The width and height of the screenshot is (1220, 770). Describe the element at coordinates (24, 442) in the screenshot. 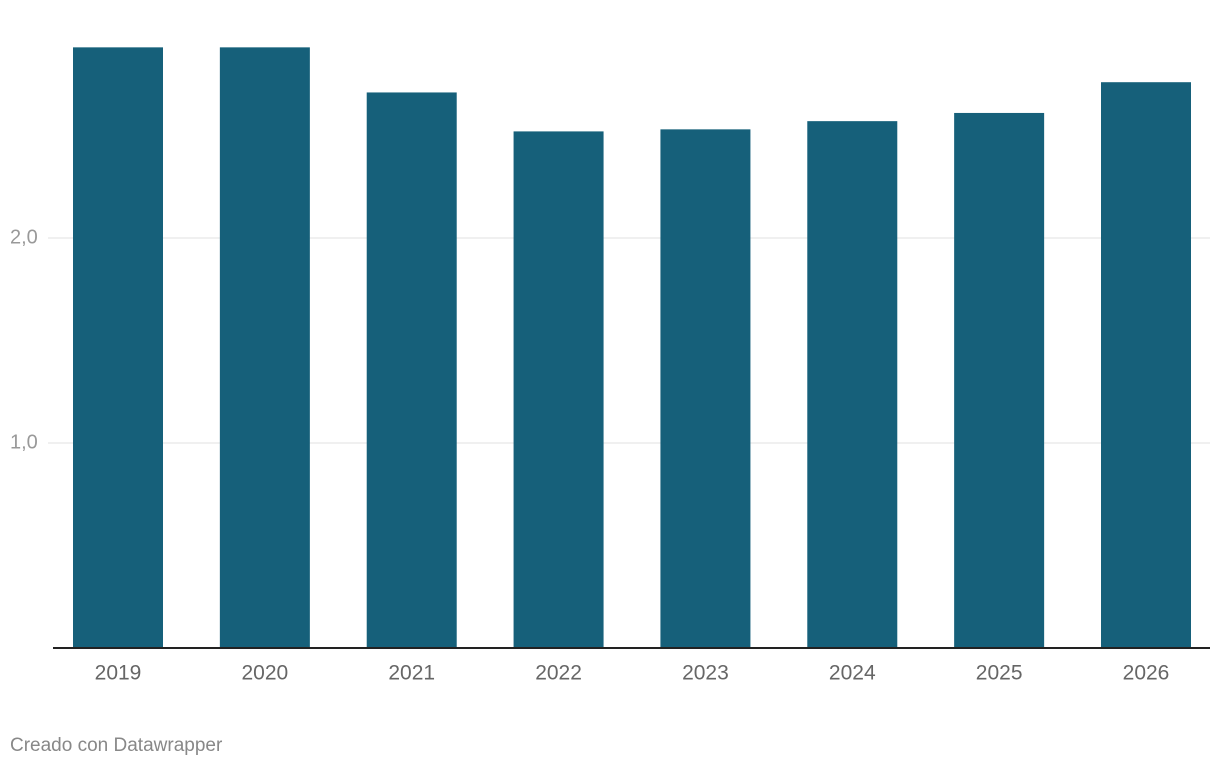

I see `y-tick-label: 1,0` at that location.